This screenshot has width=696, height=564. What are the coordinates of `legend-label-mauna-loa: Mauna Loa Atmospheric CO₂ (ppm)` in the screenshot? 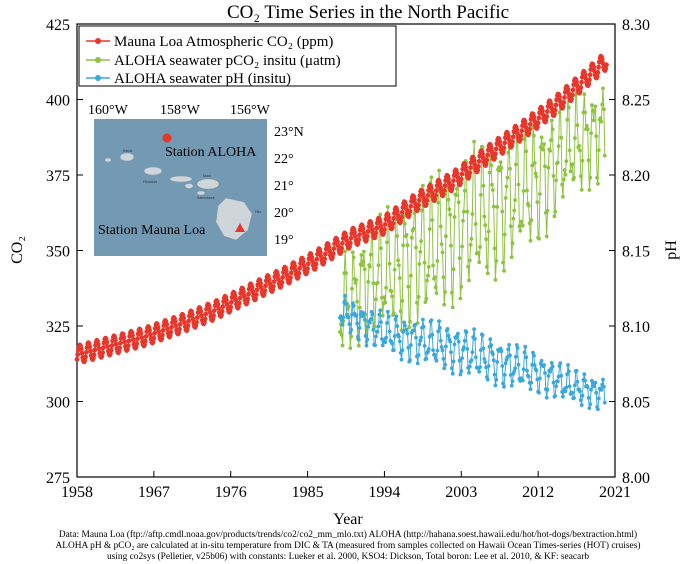 It's located at (223, 42).